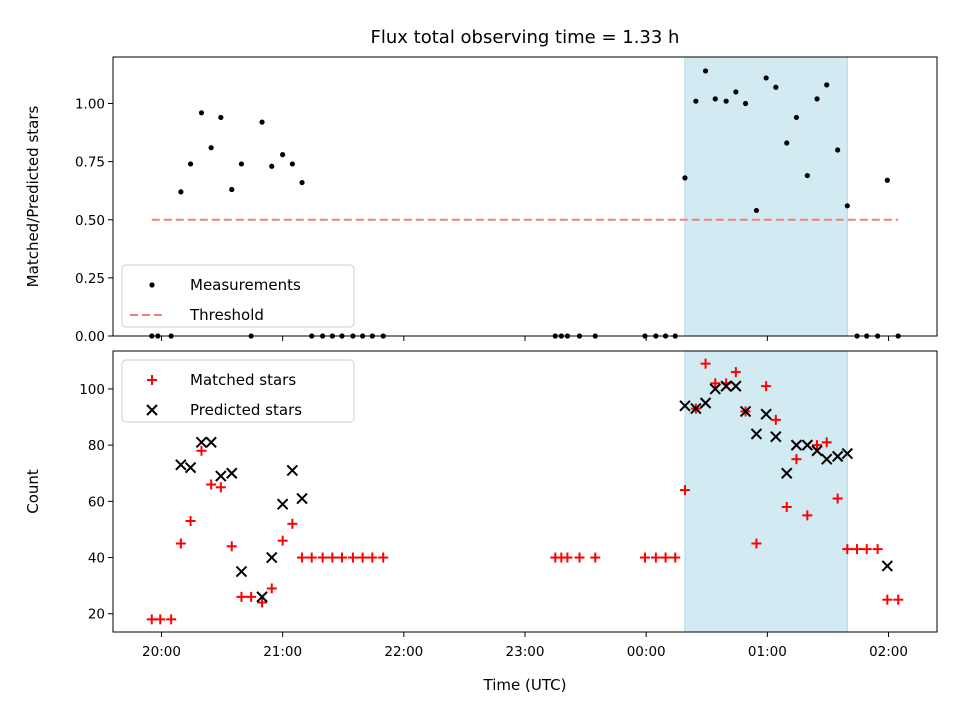  I want to click on legend-matched-marker, so click(152, 380).